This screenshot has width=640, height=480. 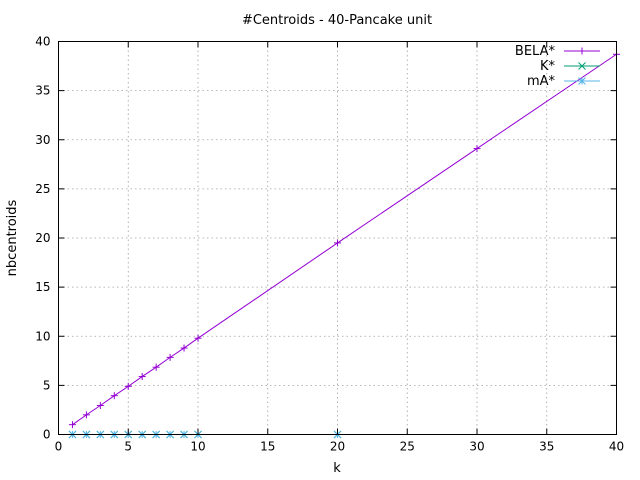 What do you see at coordinates (546, 447) in the screenshot?
I see `x-tick-label: 35` at bounding box center [546, 447].